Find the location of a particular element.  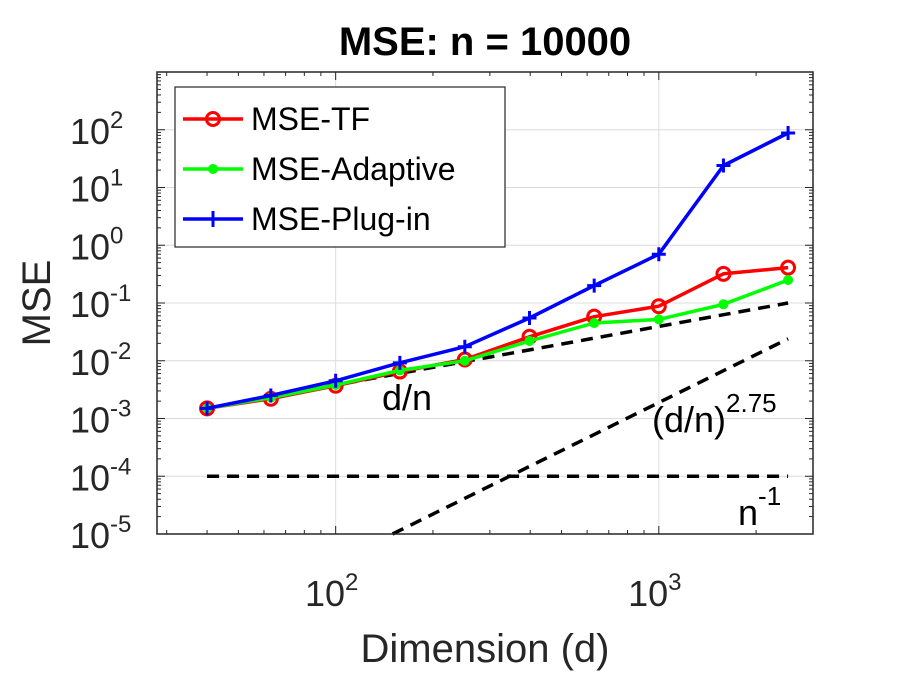

y-tick-label: 10⁻³ is located at coordinates (100, 418).